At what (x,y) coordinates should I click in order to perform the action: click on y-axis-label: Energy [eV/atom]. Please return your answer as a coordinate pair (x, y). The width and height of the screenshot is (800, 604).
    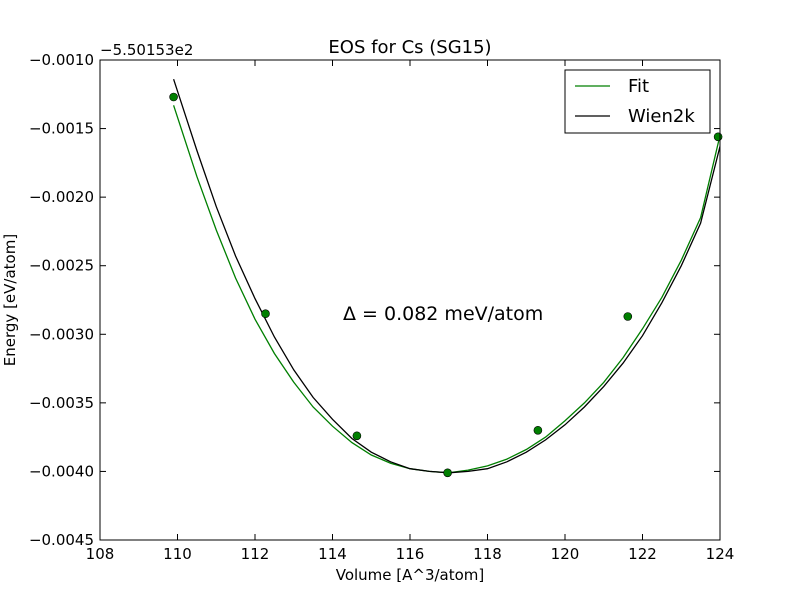
    Looking at the image, I should click on (10, 300).